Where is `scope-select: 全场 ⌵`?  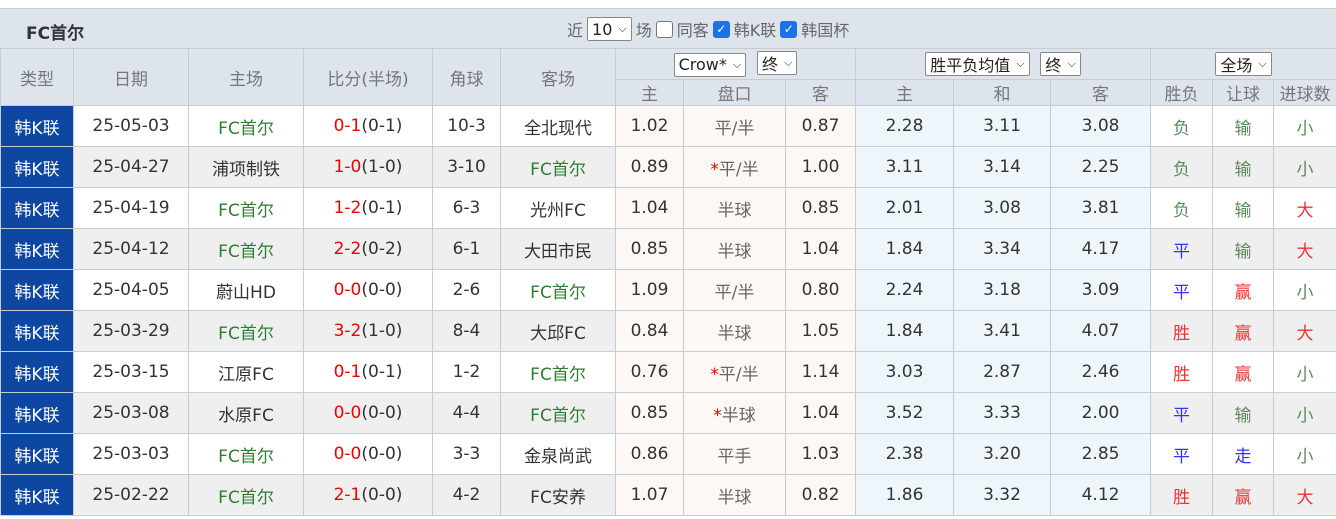 scope-select: 全场 ⌵ is located at coordinates (1243, 64).